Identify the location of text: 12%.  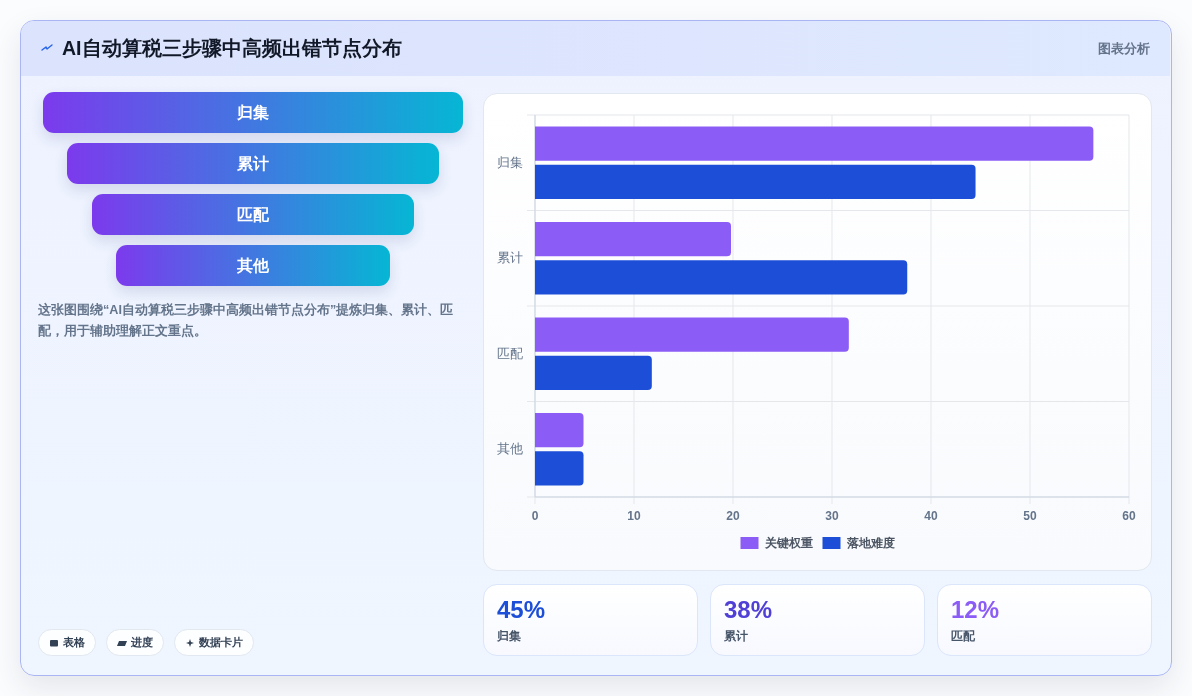
(975, 609).